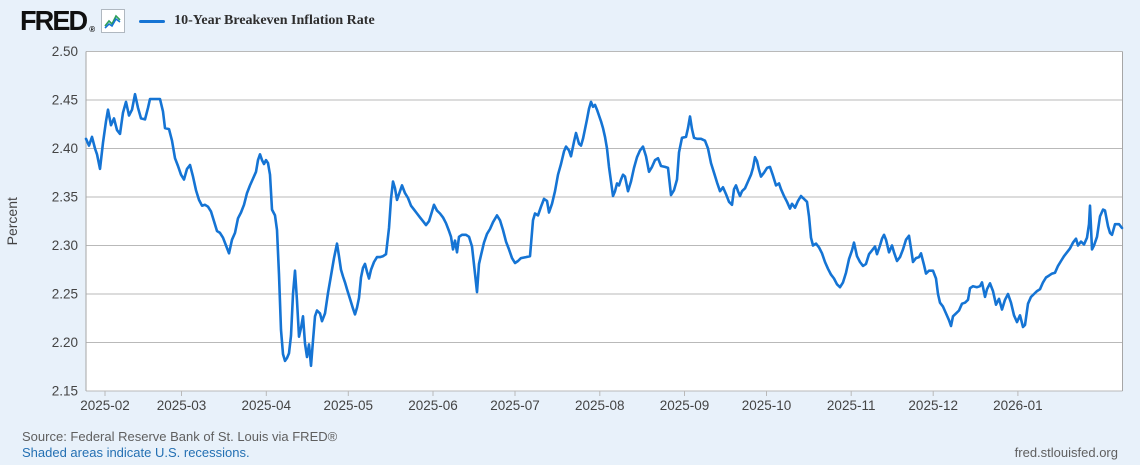  I want to click on fred-sparkline-icon, so click(113, 21).